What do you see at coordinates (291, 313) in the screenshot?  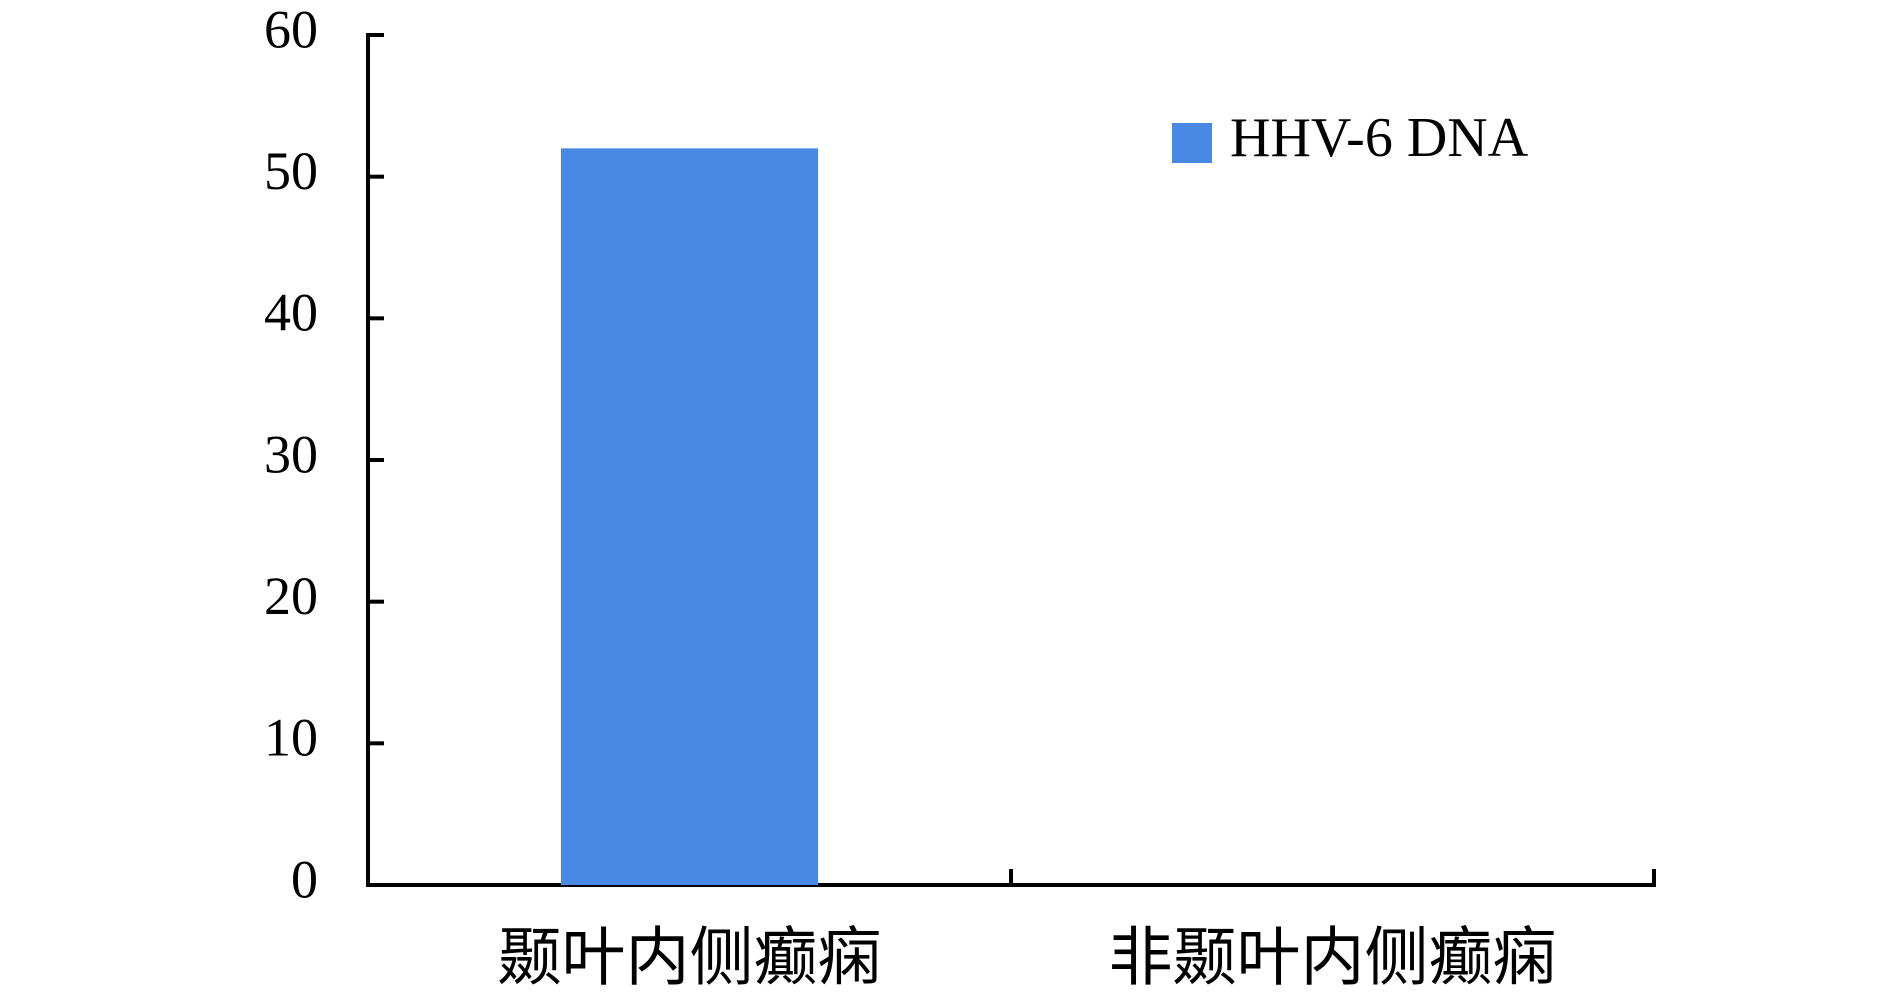 I see `y-tick-label: 40` at bounding box center [291, 313].